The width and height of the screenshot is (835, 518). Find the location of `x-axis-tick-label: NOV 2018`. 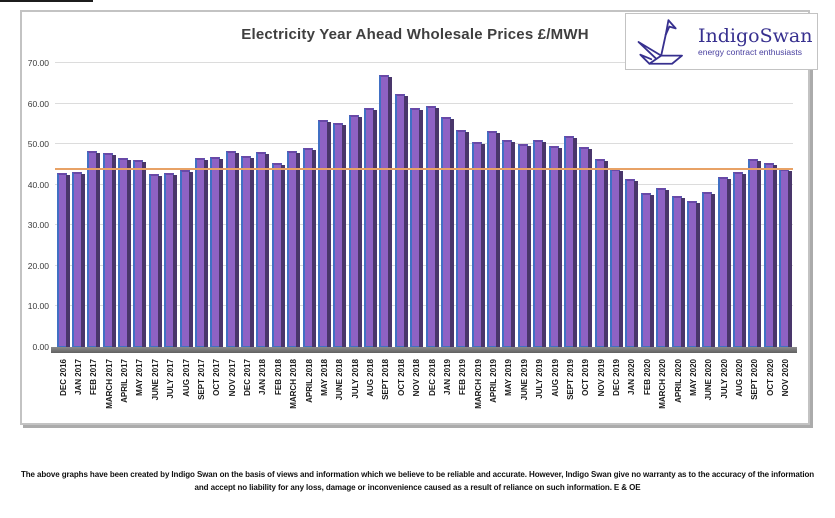

x-axis-tick-label: NOV 2018 is located at coordinates (417, 378).